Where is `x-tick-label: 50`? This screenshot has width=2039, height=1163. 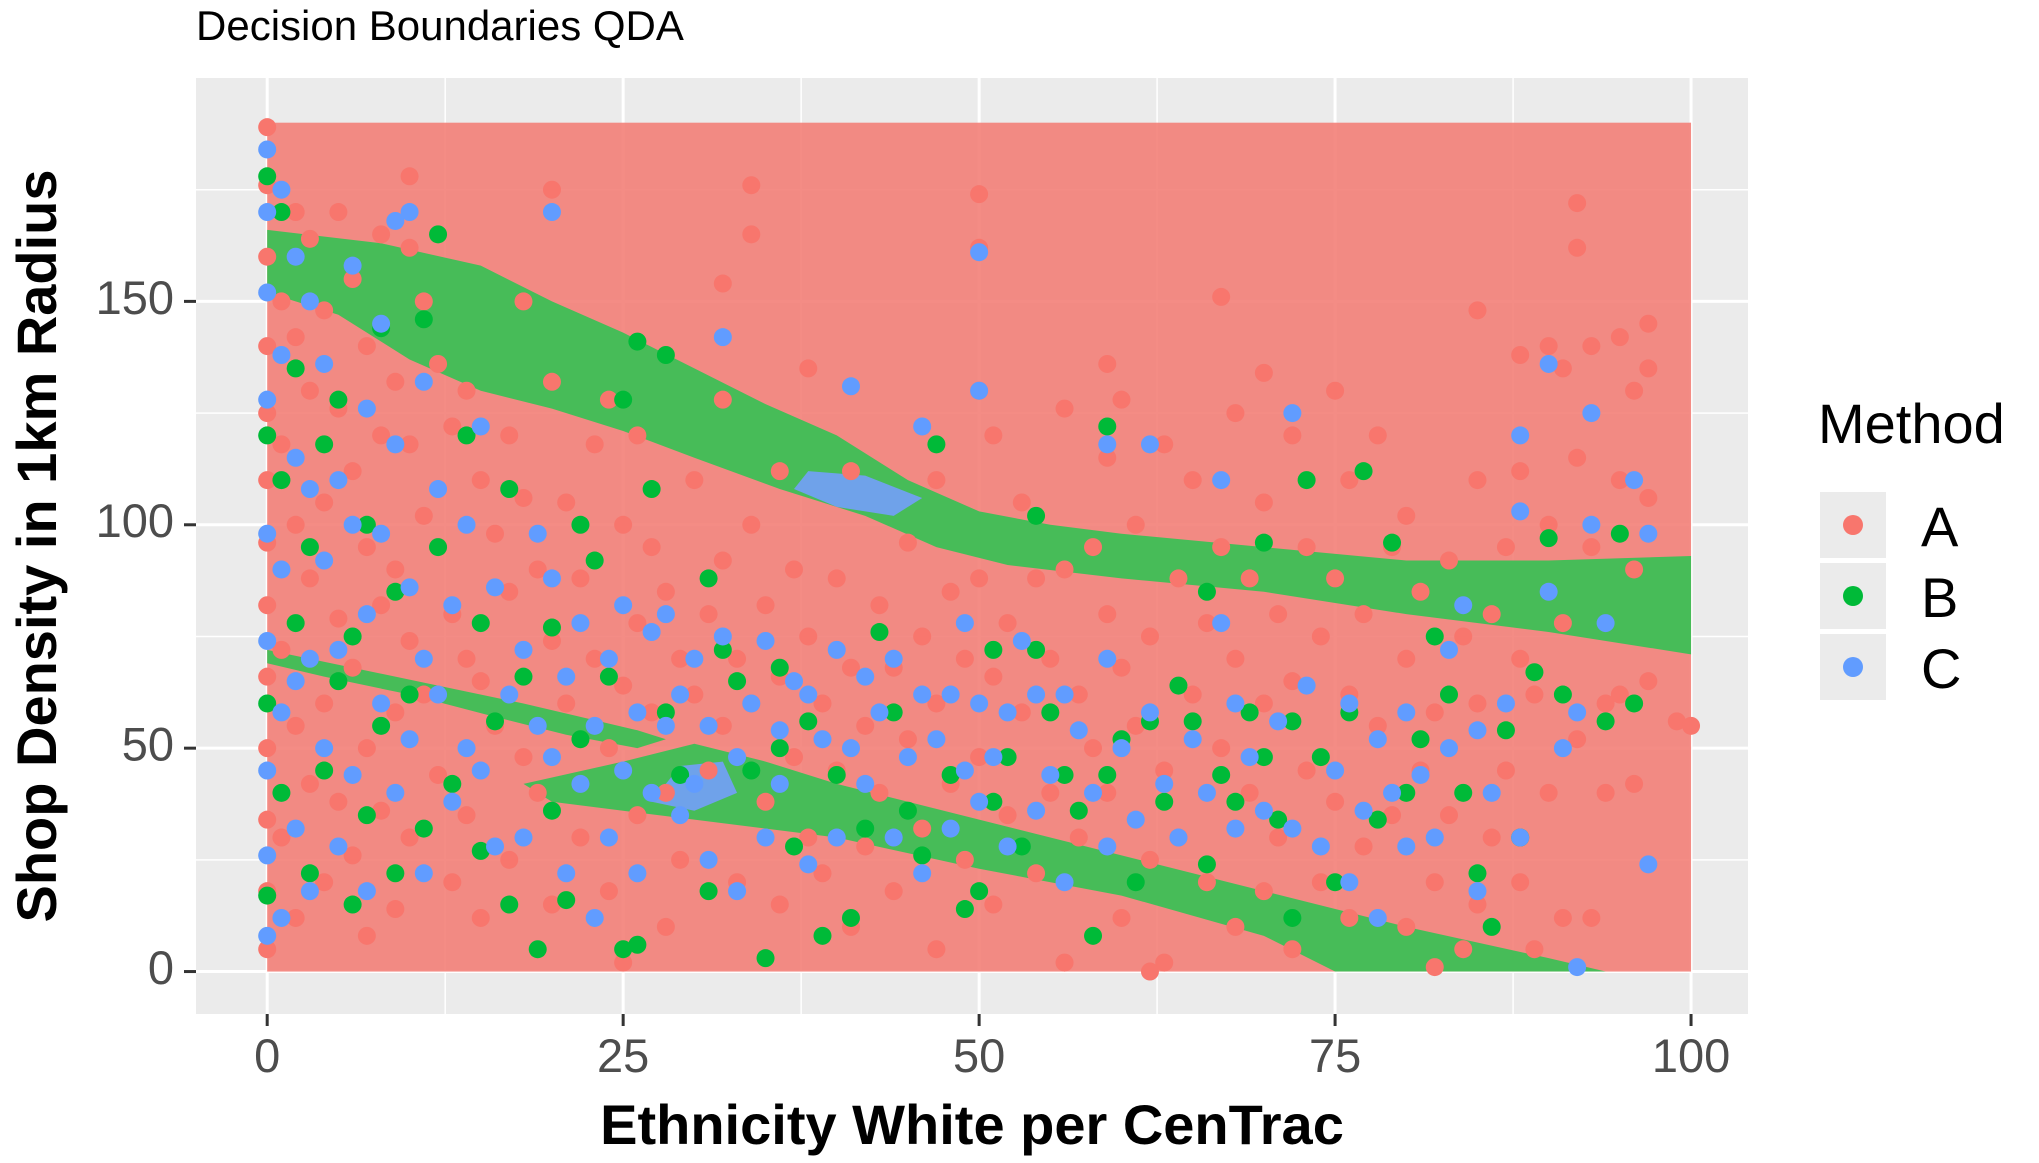
x-tick-label: 50 is located at coordinates (979, 1055).